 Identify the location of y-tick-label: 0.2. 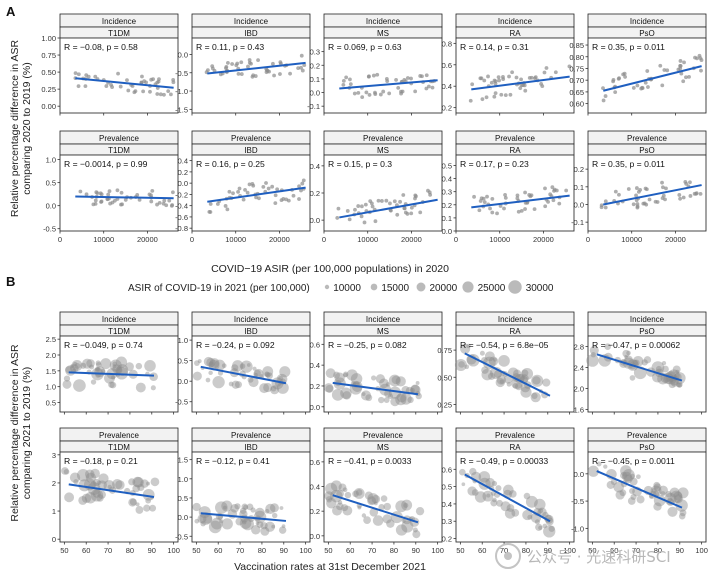
(183, 172).